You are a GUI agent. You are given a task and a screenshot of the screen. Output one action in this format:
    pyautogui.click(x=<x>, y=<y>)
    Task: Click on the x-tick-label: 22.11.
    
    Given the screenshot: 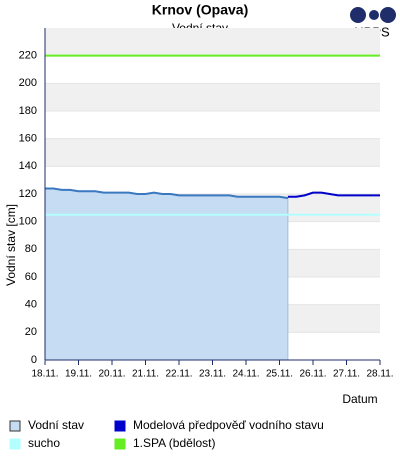 What is the action you would take?
    pyautogui.click(x=178, y=374)
    